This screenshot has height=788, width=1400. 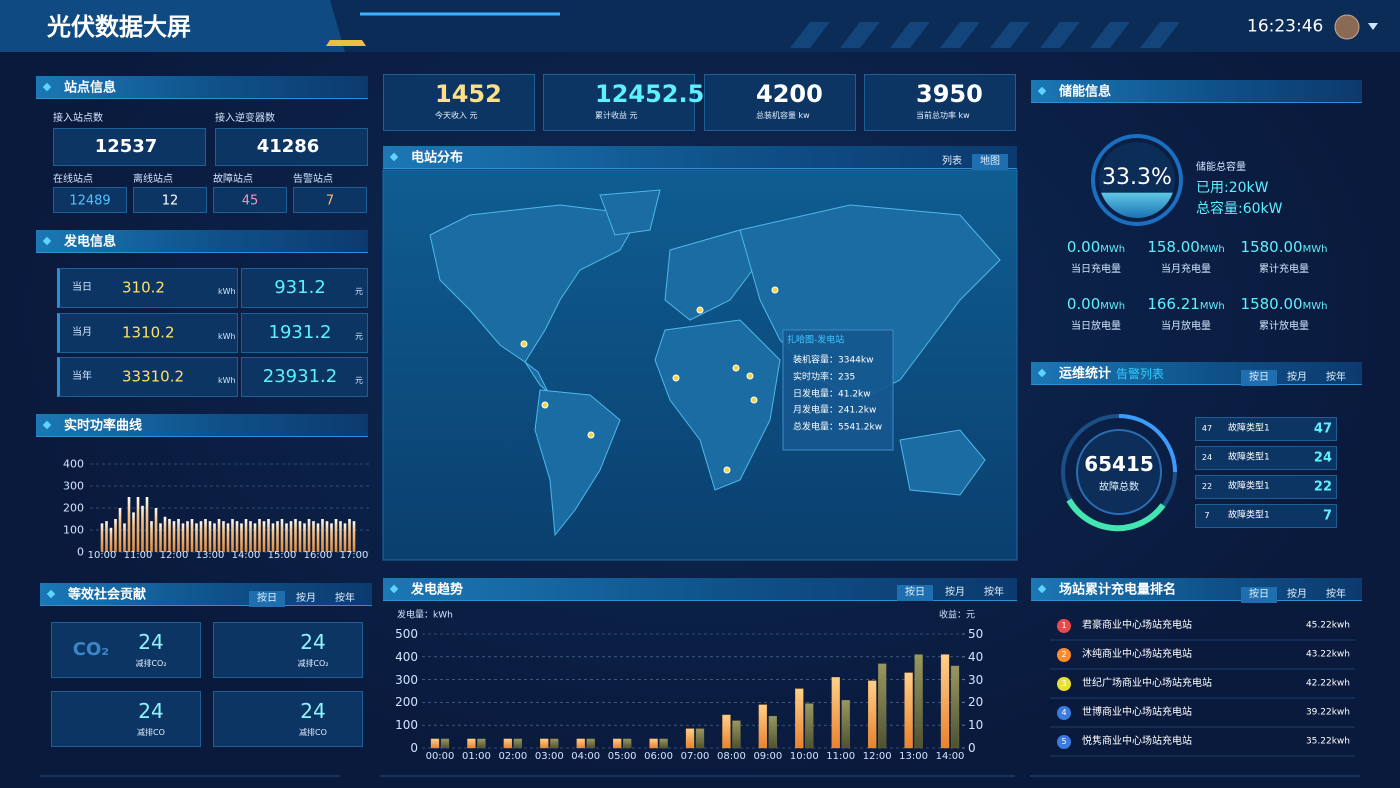 What do you see at coordinates (1173, 304) in the screenshot?
I see `stat-number: 166.21` at bounding box center [1173, 304].